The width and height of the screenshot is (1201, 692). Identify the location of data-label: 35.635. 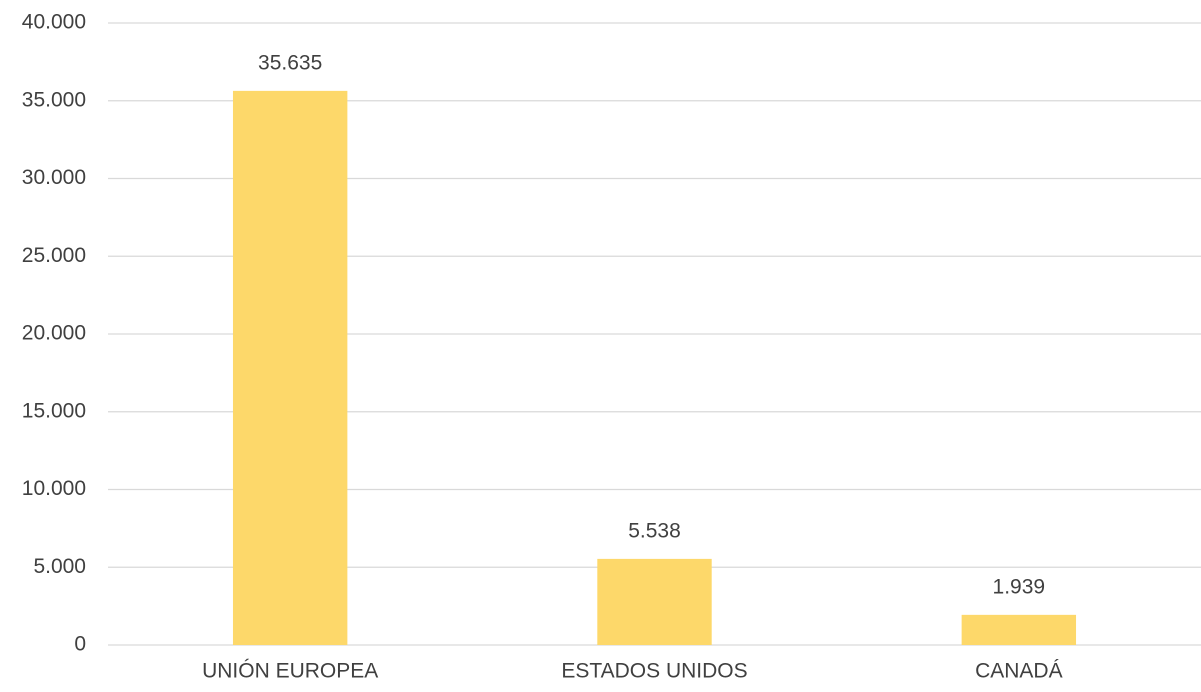
(290, 62).